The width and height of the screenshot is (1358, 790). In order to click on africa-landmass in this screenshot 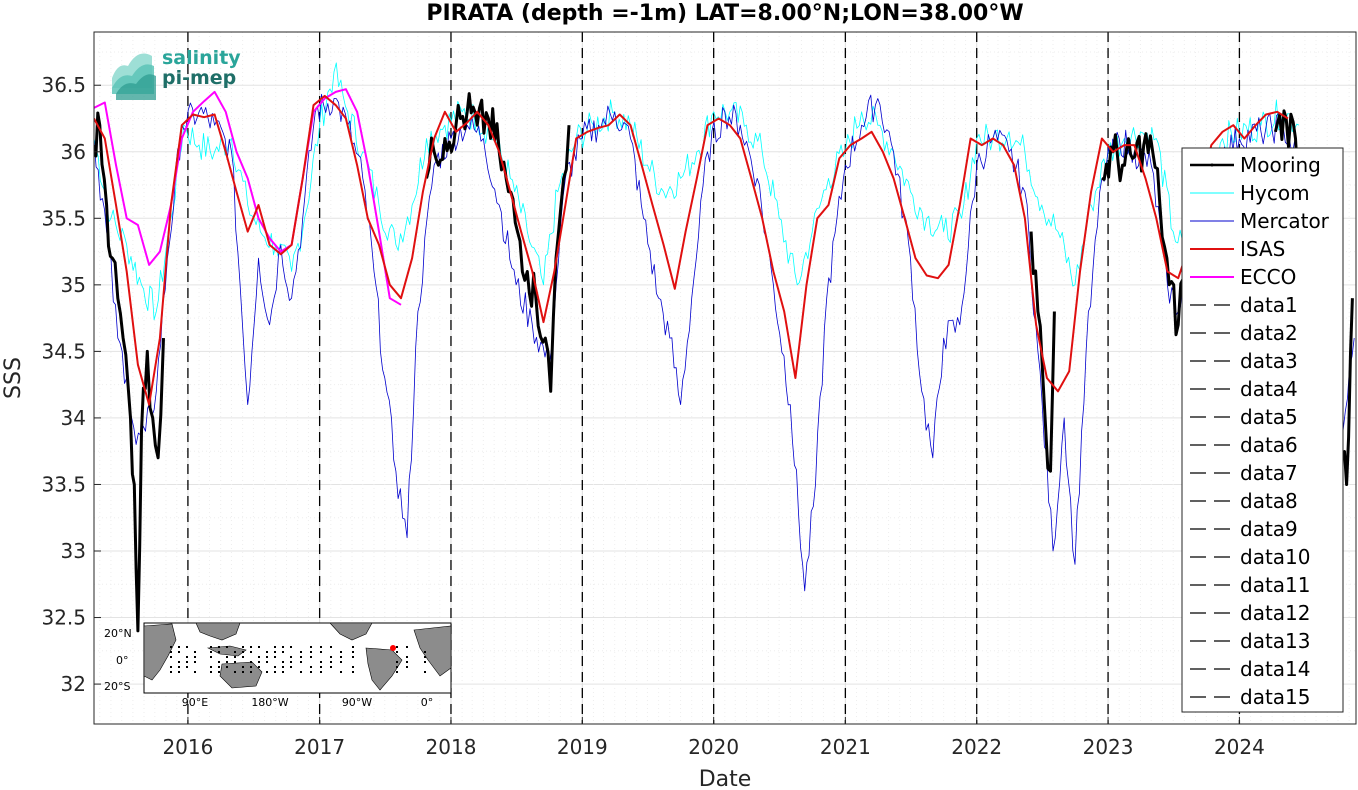, I will do `click(160, 652)`.